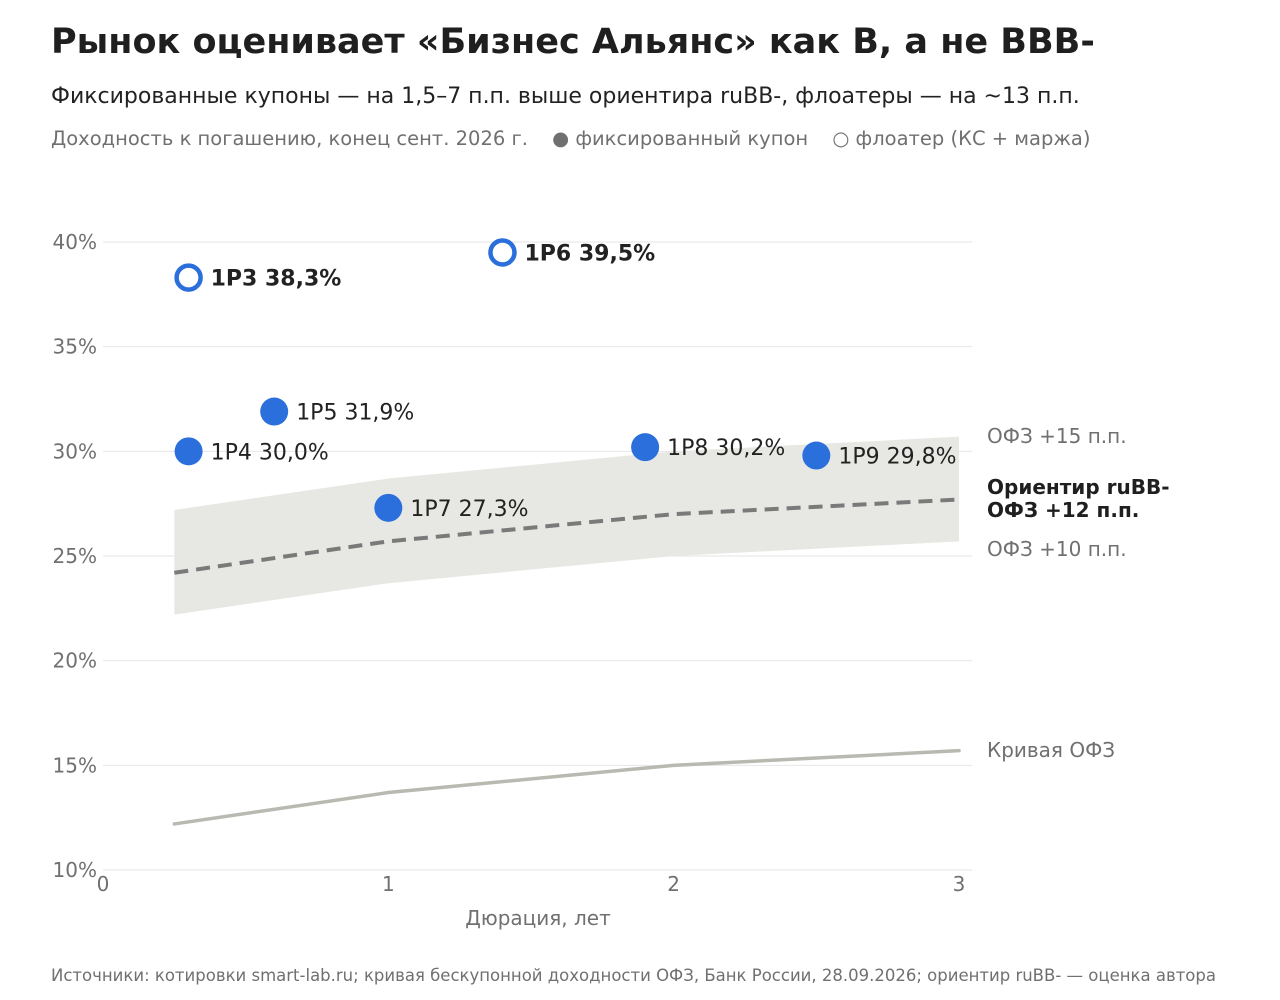 This screenshot has width=1280, height=1000. Describe the element at coordinates (1057, 436) in the screenshot. I see `band-upper-label: ОФЗ +15 п.п.` at that location.